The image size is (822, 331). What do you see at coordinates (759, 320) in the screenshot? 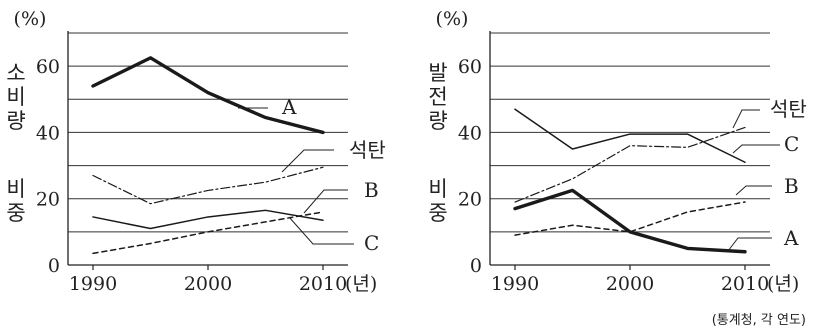
I see `source-note: (통계청, 각 연도)` at bounding box center [759, 320].